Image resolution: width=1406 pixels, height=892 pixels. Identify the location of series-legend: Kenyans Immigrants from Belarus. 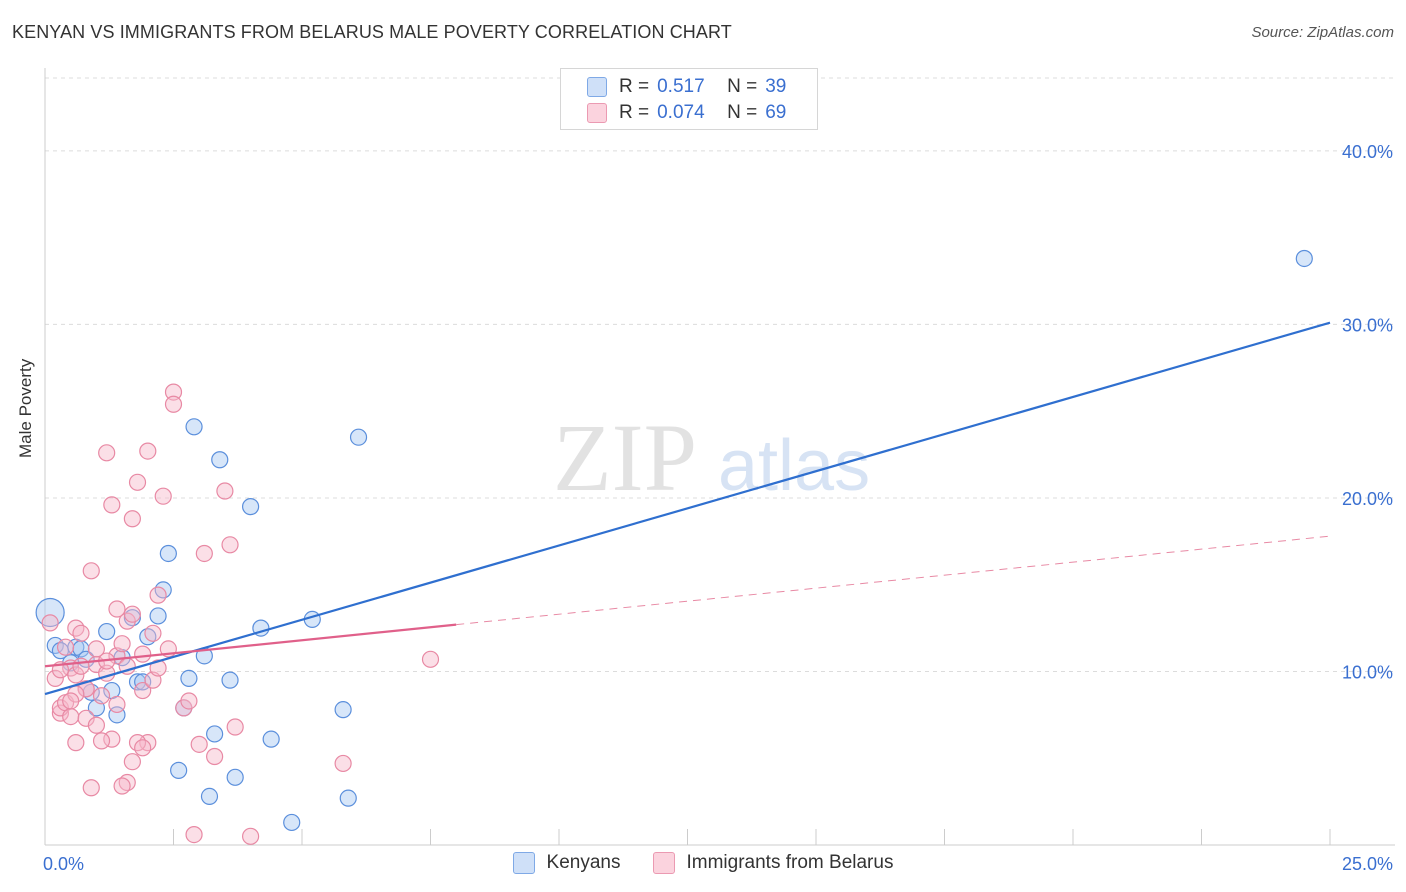
(703, 863).